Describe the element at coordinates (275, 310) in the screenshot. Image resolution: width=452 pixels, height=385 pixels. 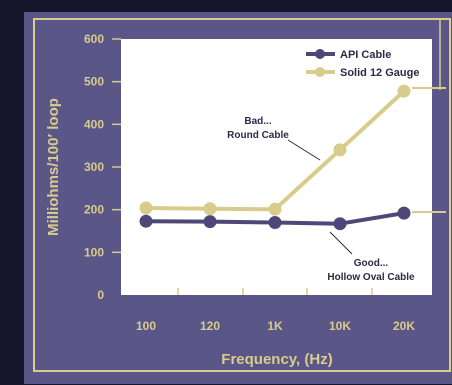
I see `x-axis: 100 120 1K 10K 20K` at that location.